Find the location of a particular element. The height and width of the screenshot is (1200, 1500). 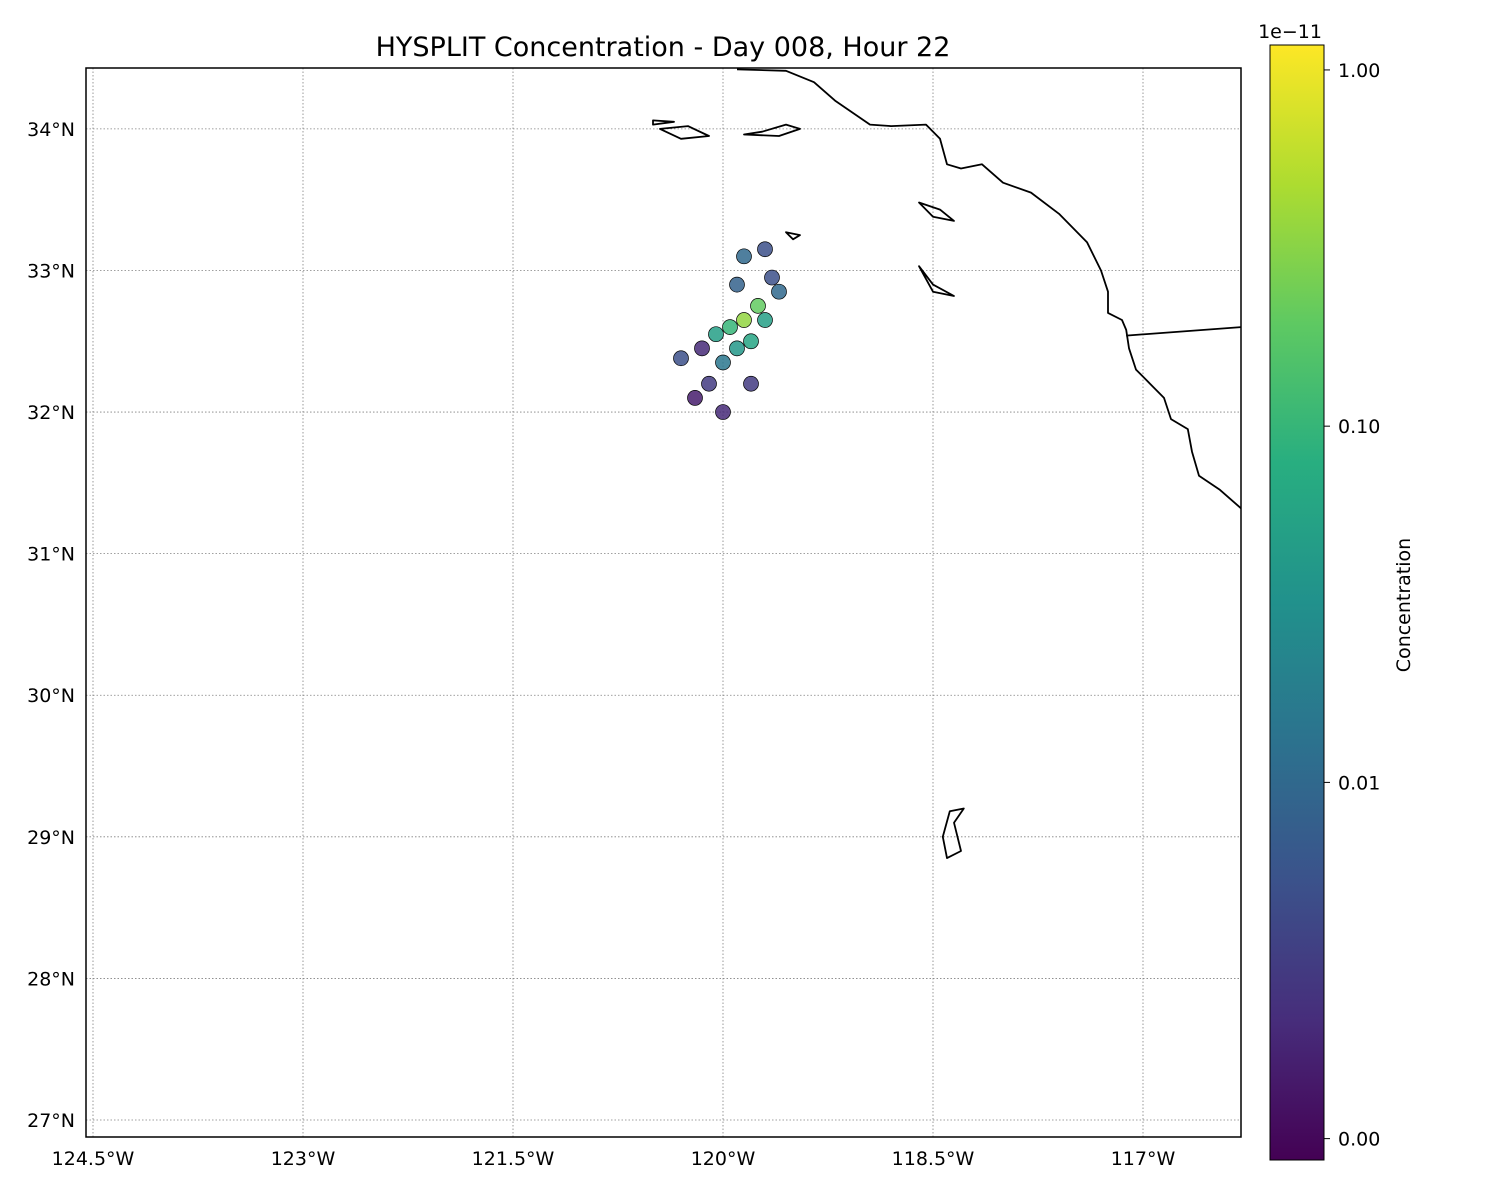

colorbar-tick-label: 0.10 is located at coordinates (1359, 427).